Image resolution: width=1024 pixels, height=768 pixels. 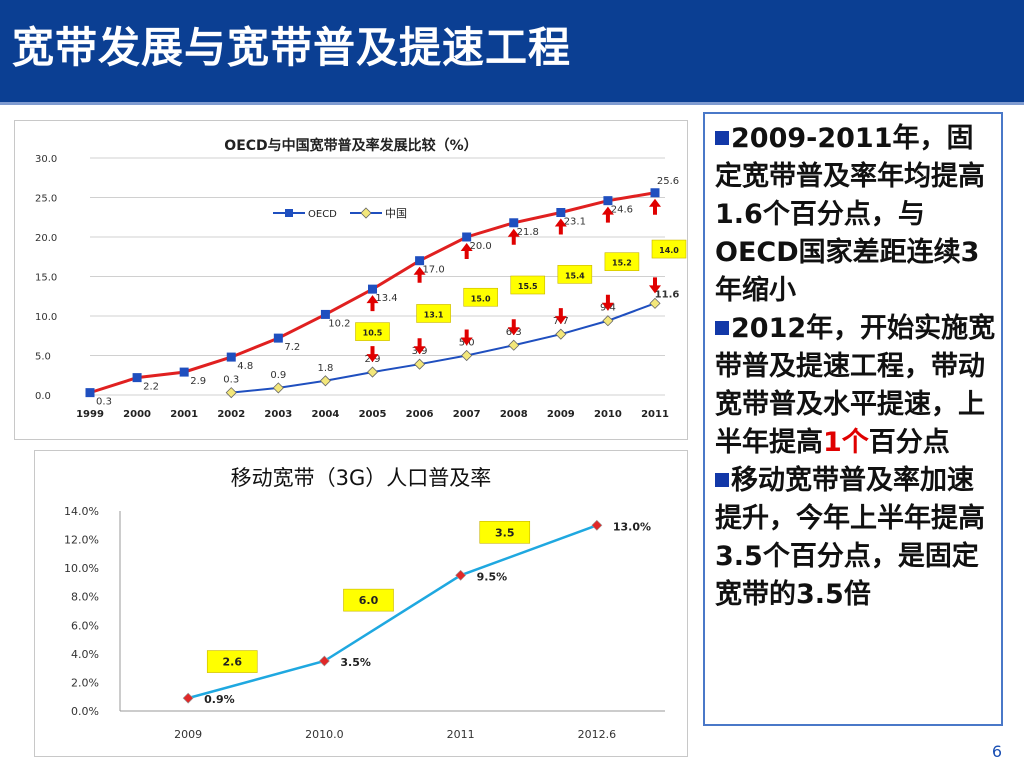 I want to click on summary-bullet-3: 移动宽带普及率加速提升，今年上半年提高3.5个百分点，是固定宽带的3.5倍, so click(x=857, y=538).